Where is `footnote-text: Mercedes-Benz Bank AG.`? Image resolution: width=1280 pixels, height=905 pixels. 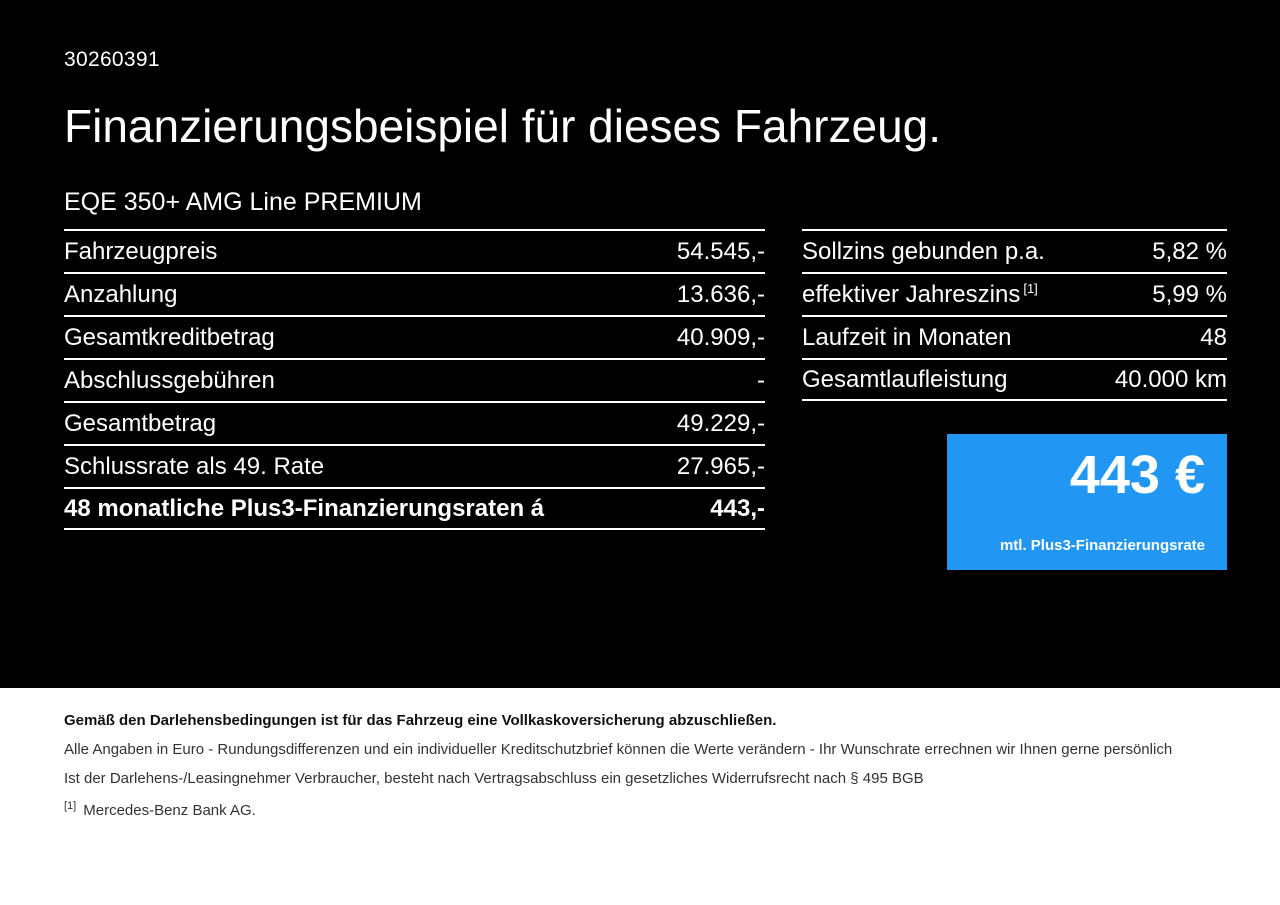 footnote-text: Mercedes-Benz Bank AG. is located at coordinates (169, 810).